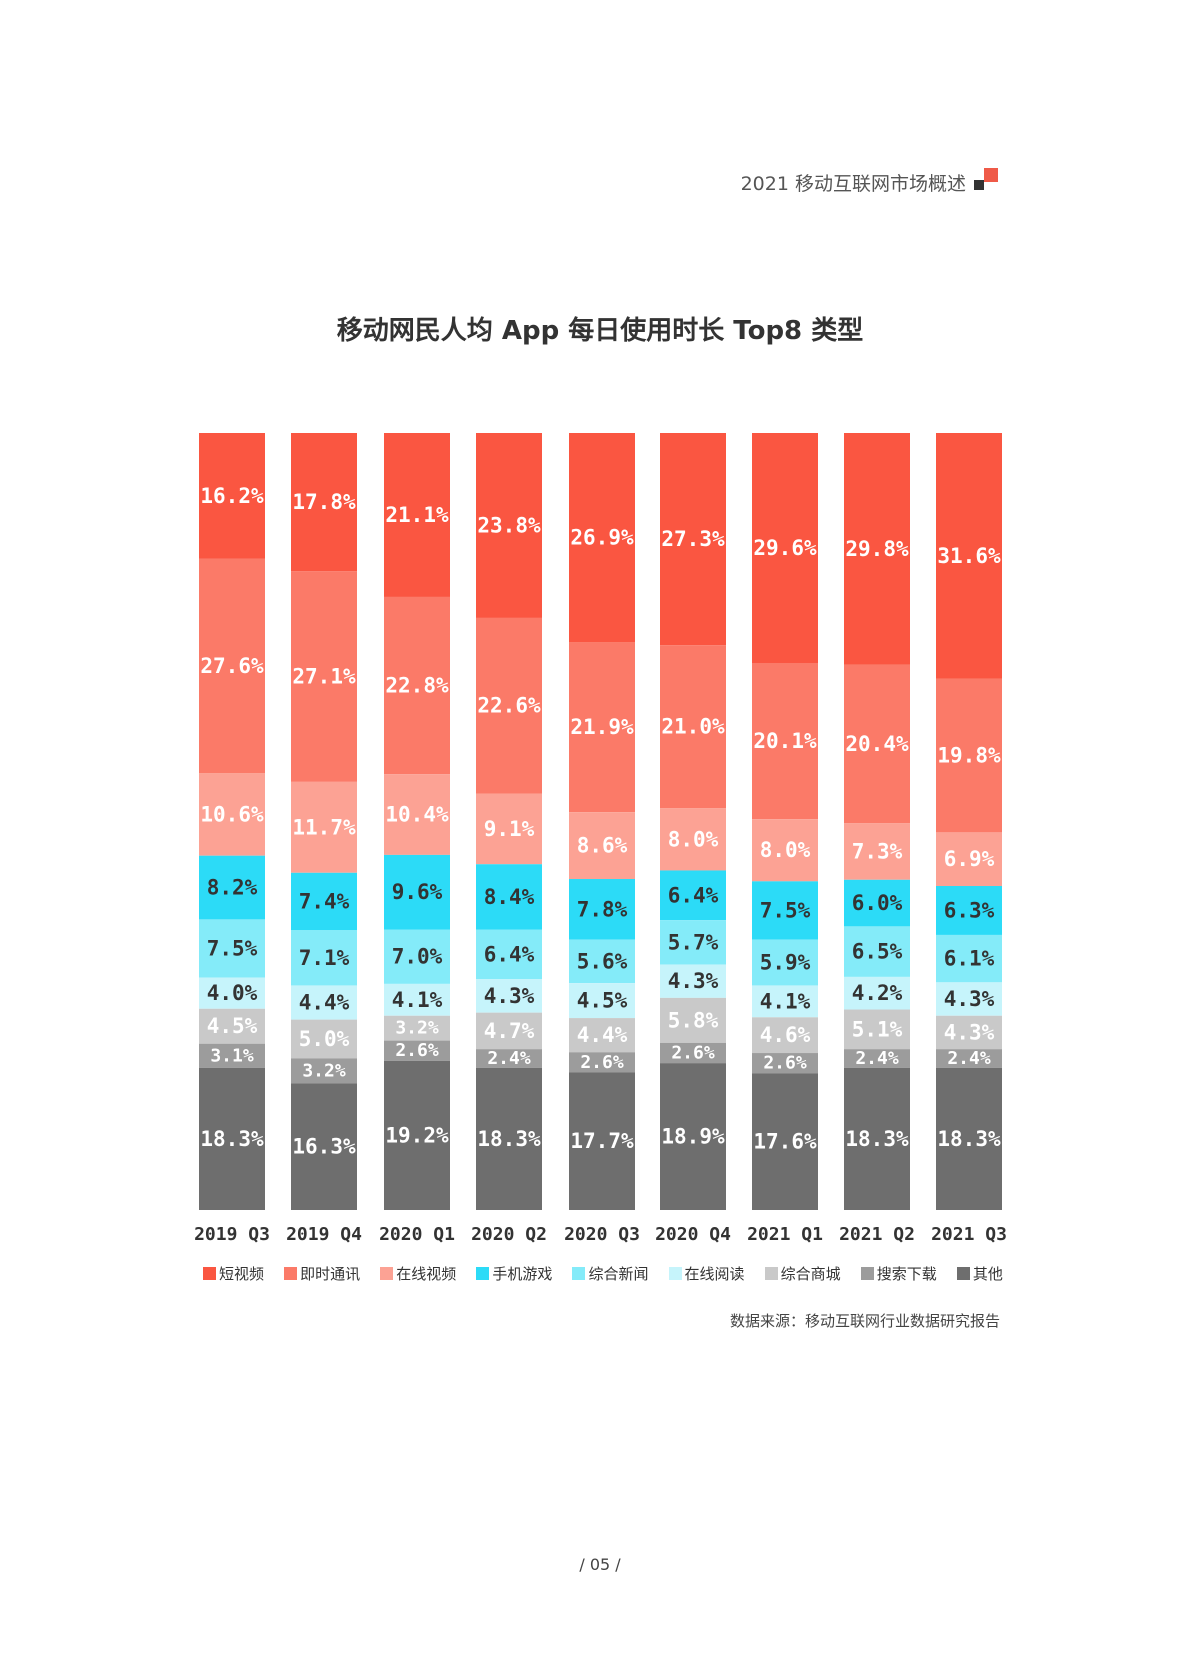  Describe the element at coordinates (693, 1137) in the screenshot. I see `bar-value-label: 18.9%` at that location.